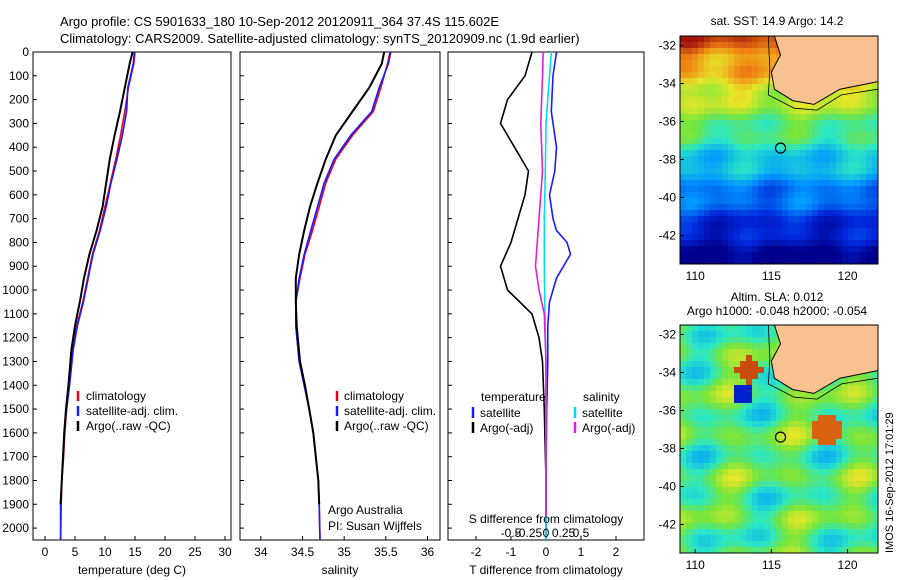  I want to click on legend-label: satellite-adj. clim., so click(390, 411).